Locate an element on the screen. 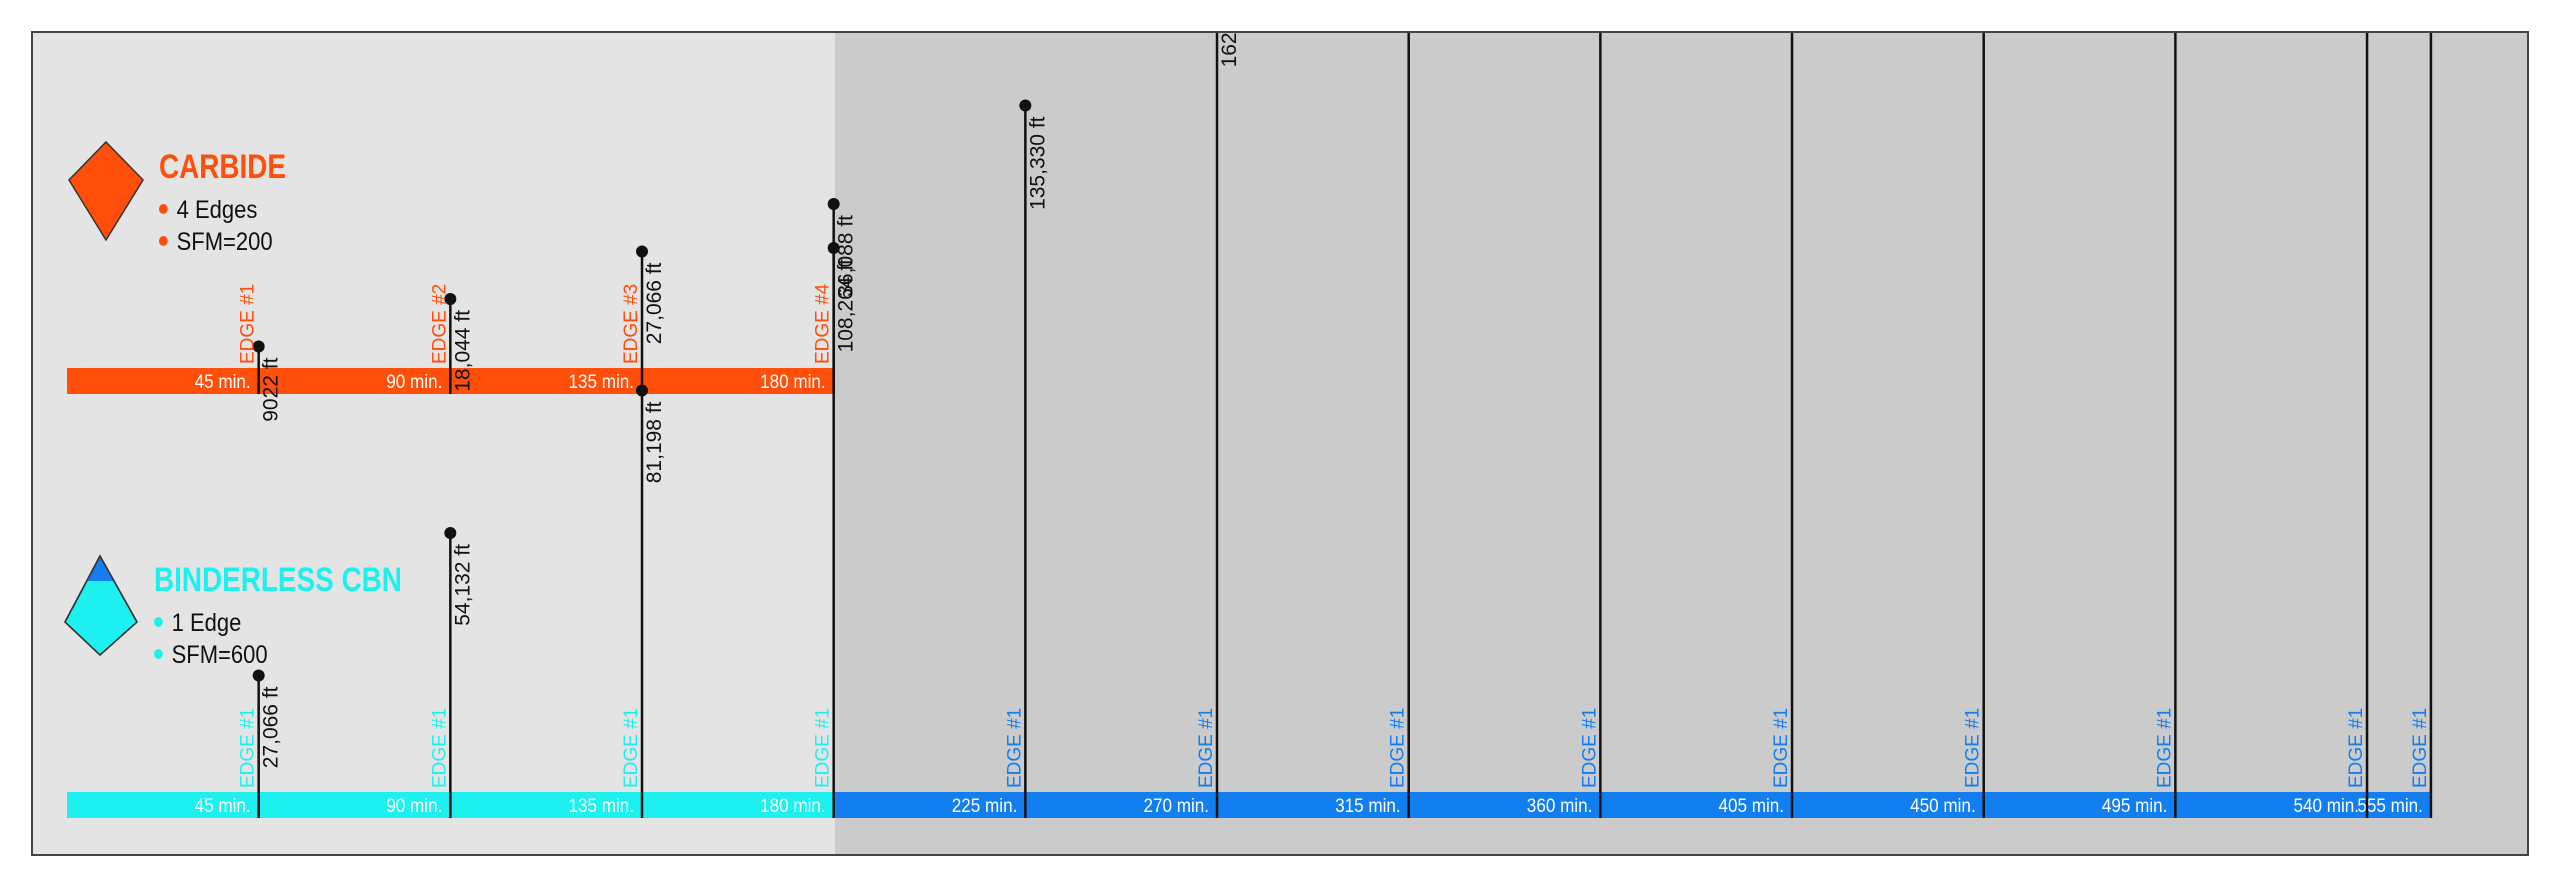 Image resolution: width=2560 pixels, height=890 pixels. time-label: 555 min. is located at coordinates (2390, 805).